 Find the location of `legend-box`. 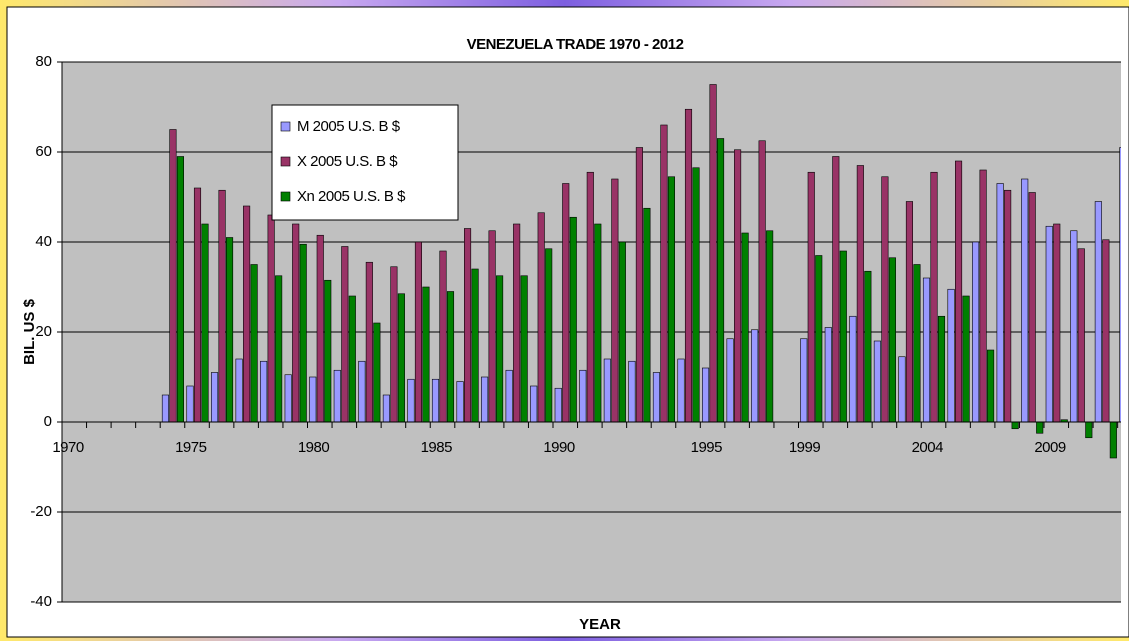

legend-box is located at coordinates (365, 162).